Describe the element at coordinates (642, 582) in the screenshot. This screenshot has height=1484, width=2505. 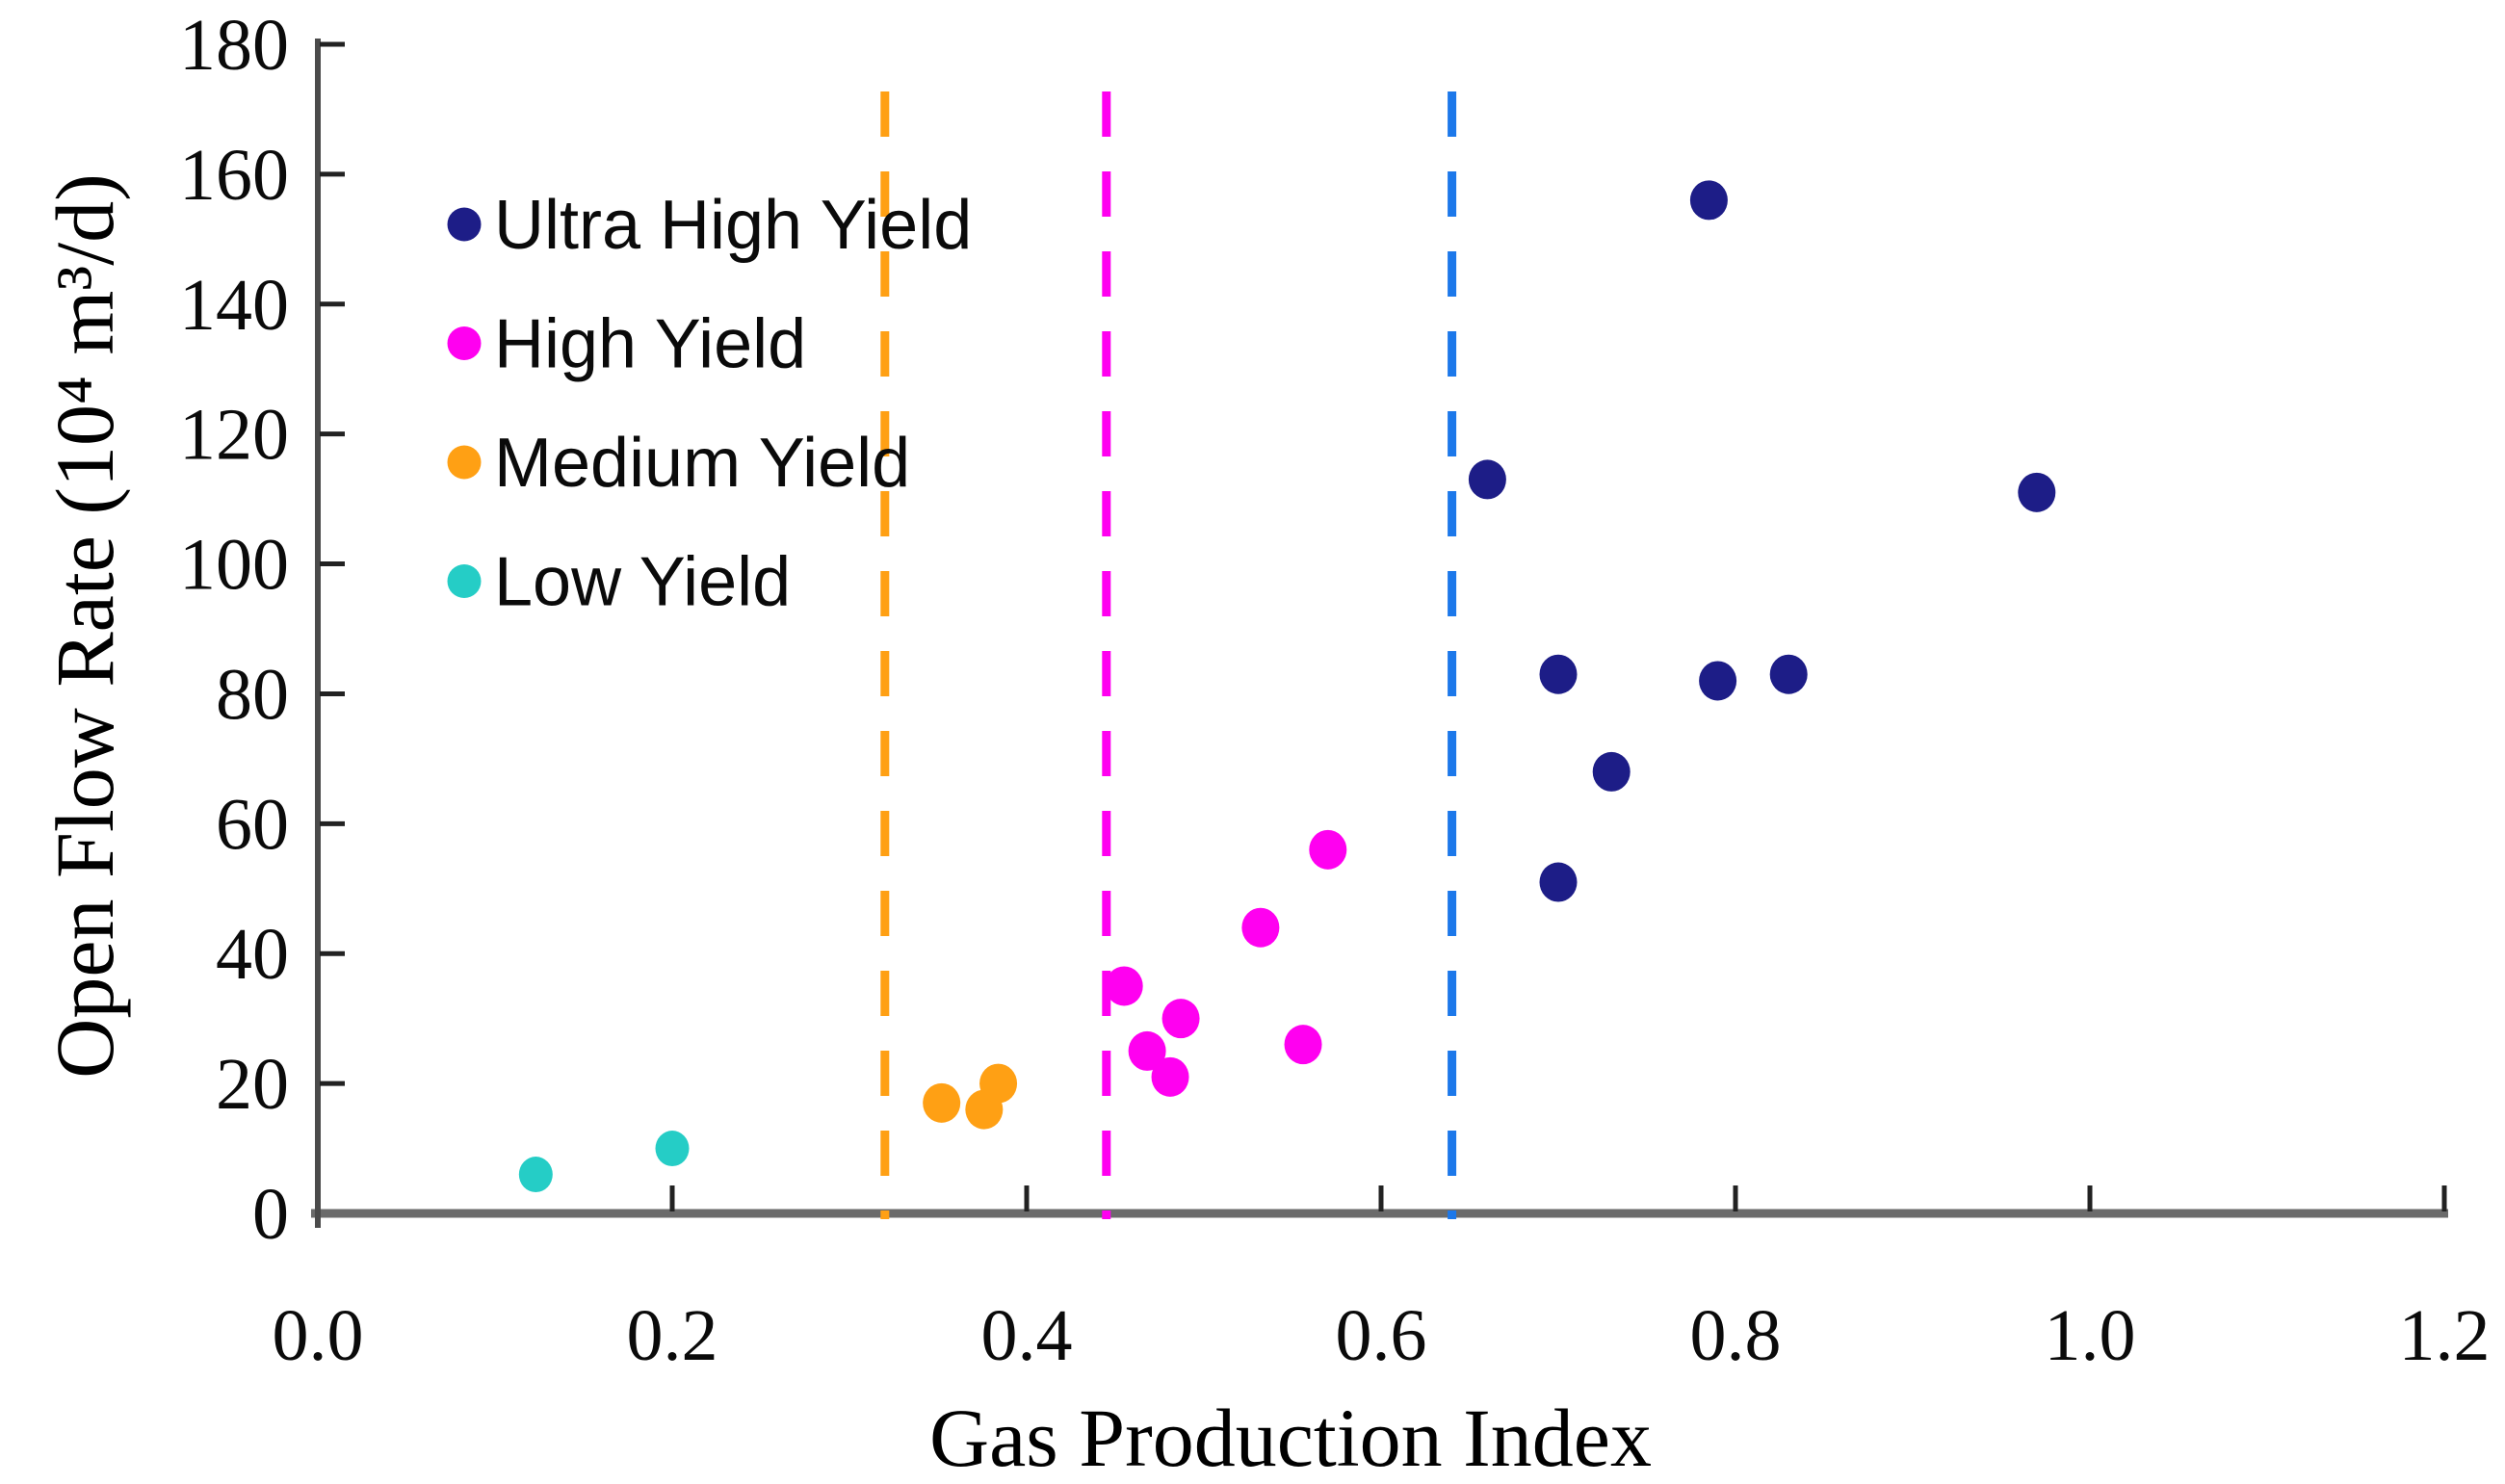
I see `legend-label: Low Yield` at that location.